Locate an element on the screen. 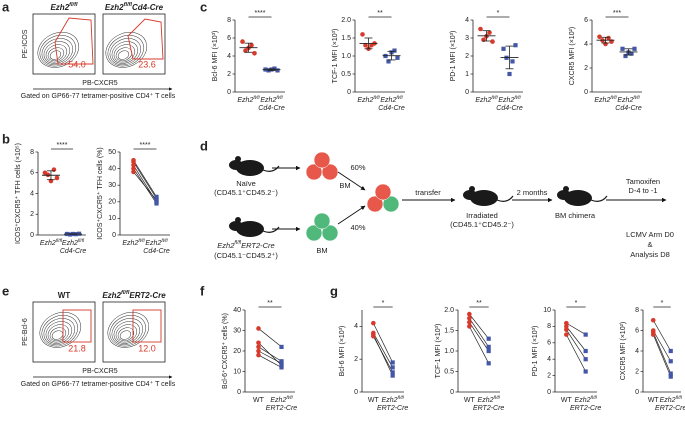  y-tick-label: 20 is located at coordinates (112, 202).